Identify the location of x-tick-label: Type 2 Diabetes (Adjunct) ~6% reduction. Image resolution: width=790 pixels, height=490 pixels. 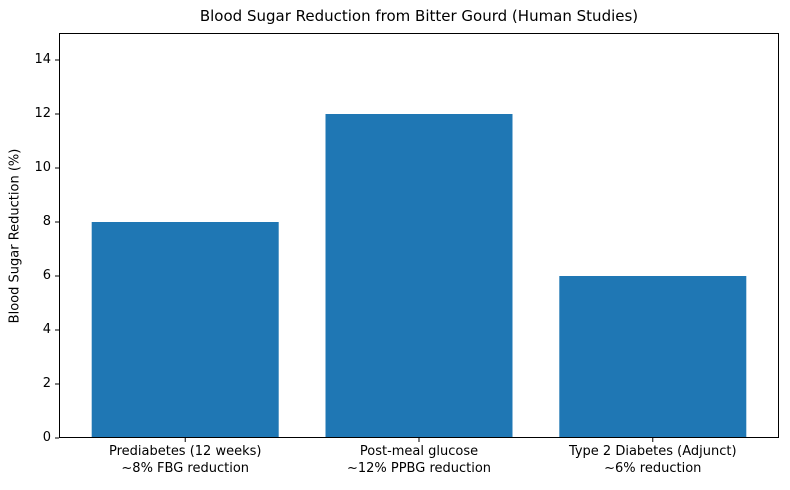
(651, 460).